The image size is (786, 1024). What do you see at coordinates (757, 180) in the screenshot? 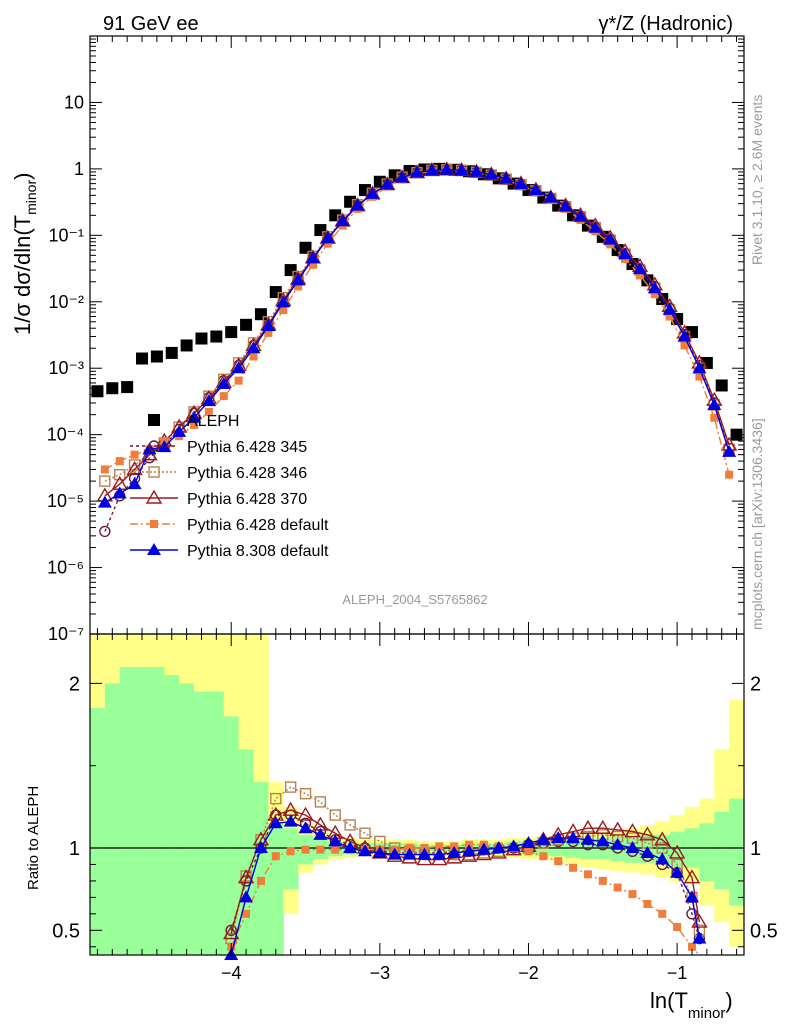
I see `rivet-label: Rivet 3.1.10, ≥ 2.6M events` at bounding box center [757, 180].